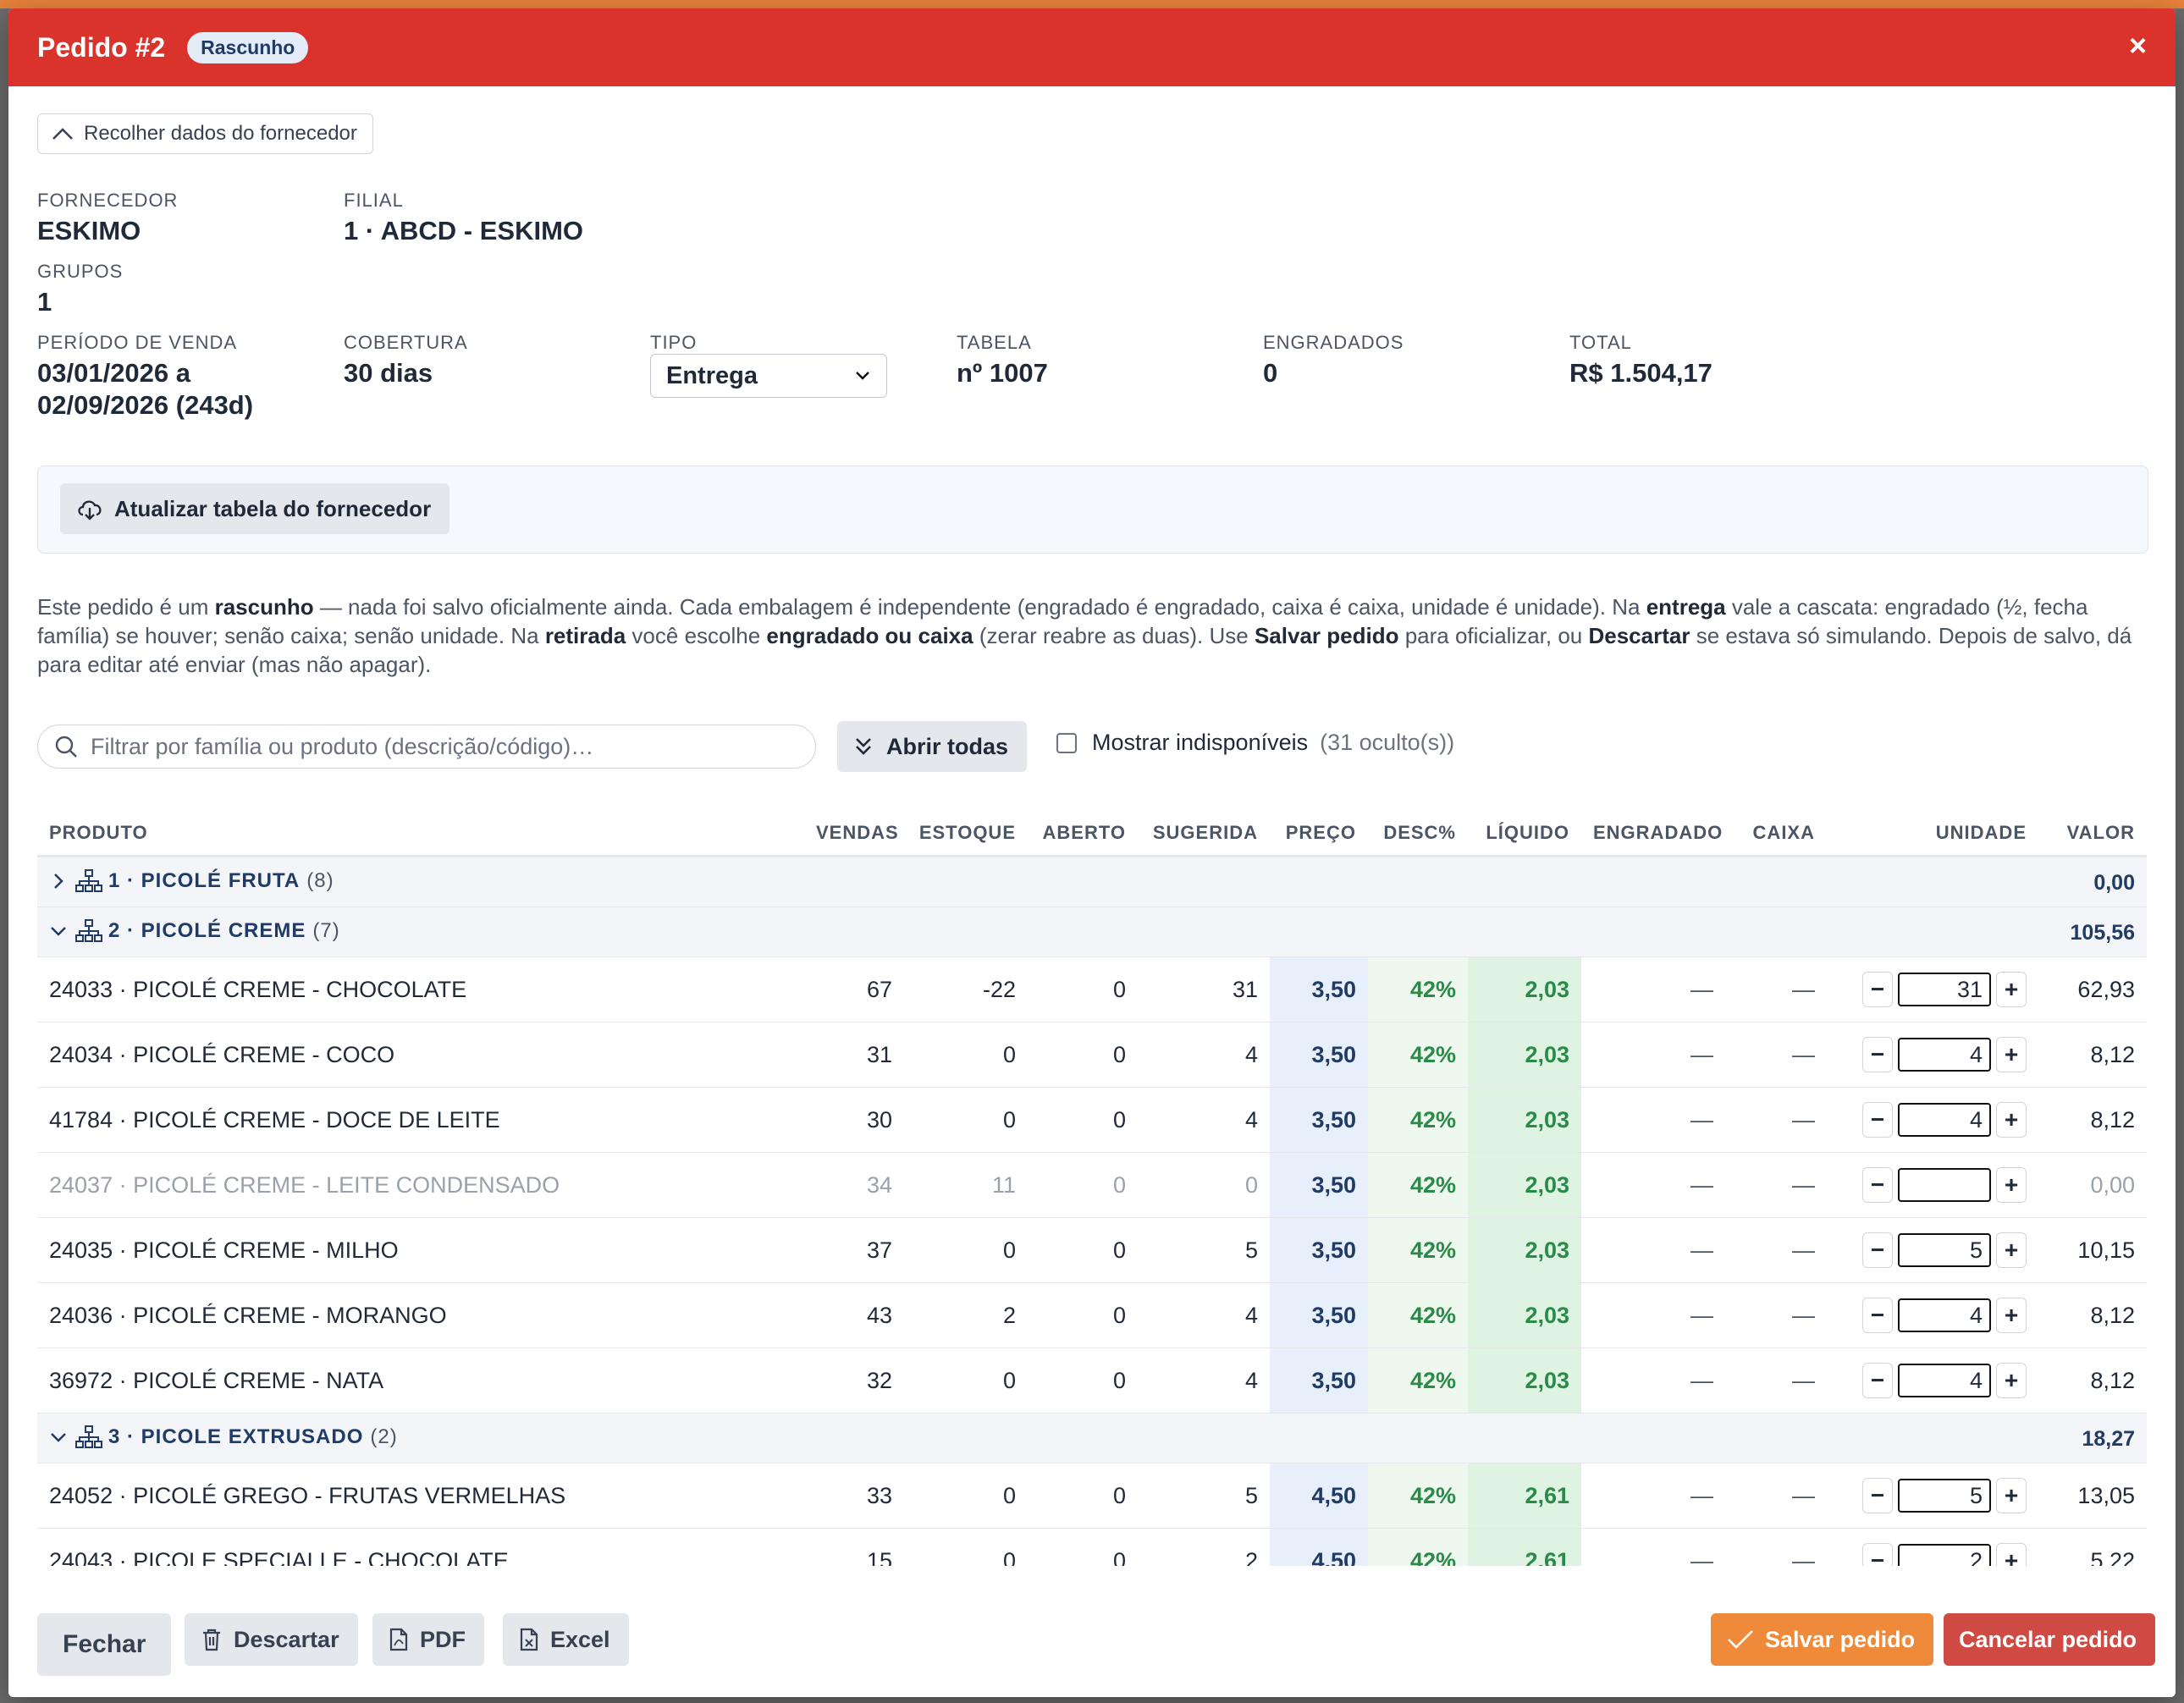 This screenshot has width=2184, height=1703. I want to click on cell-estoque: -22, so click(966, 989).